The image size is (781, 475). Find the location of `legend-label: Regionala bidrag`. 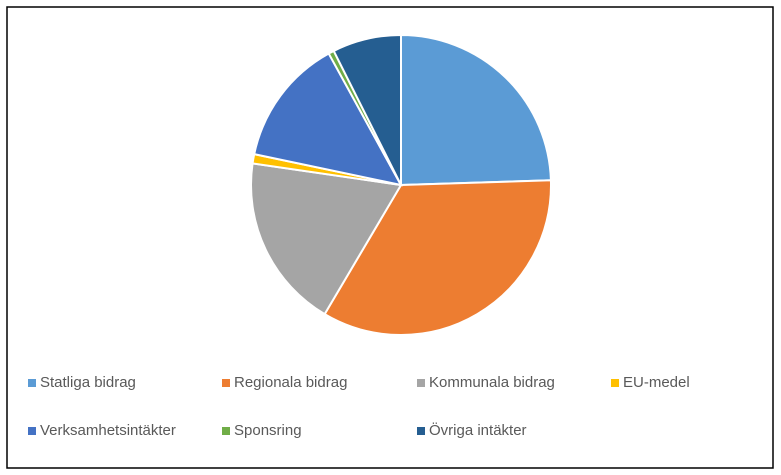

legend-label: Regionala bidrag is located at coordinates (290, 382).